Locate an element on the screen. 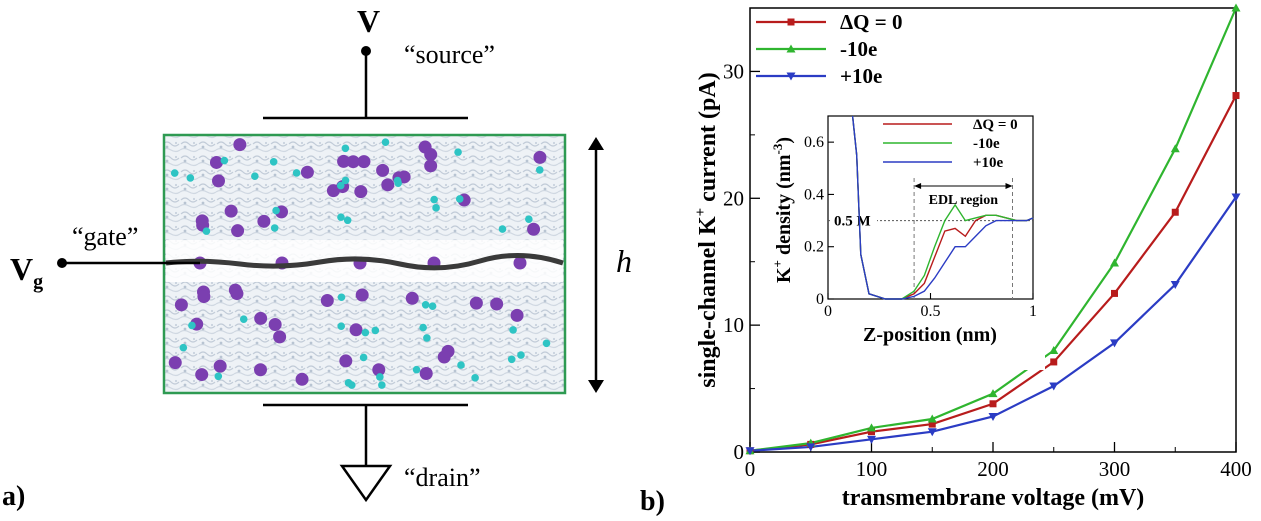 The image size is (1261, 521). height-arrow-head-top is located at coordinates (596, 143).